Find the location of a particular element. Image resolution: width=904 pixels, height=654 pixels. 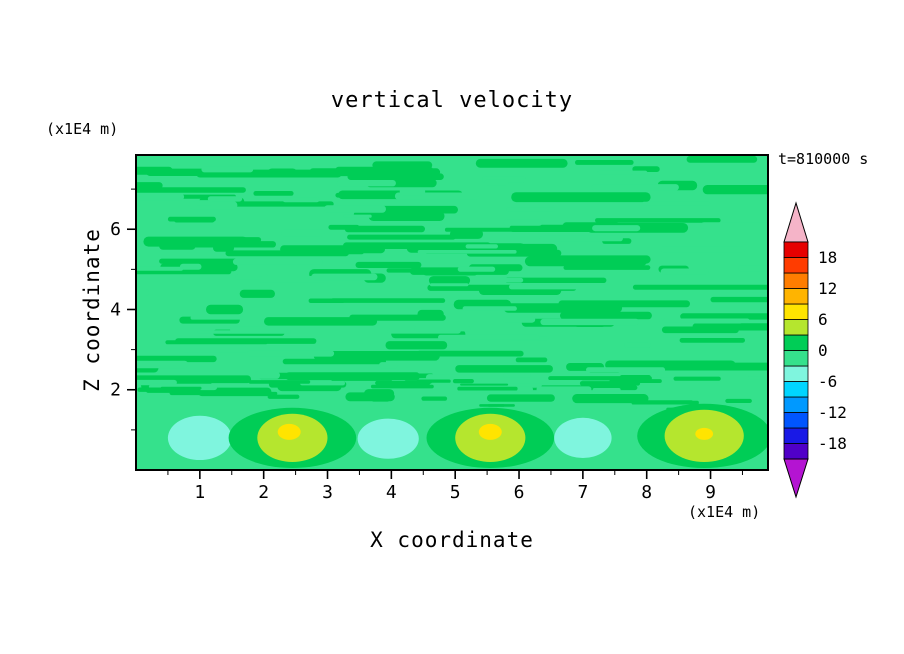

colorbar-tick-label: -18 is located at coordinates (832, 443).